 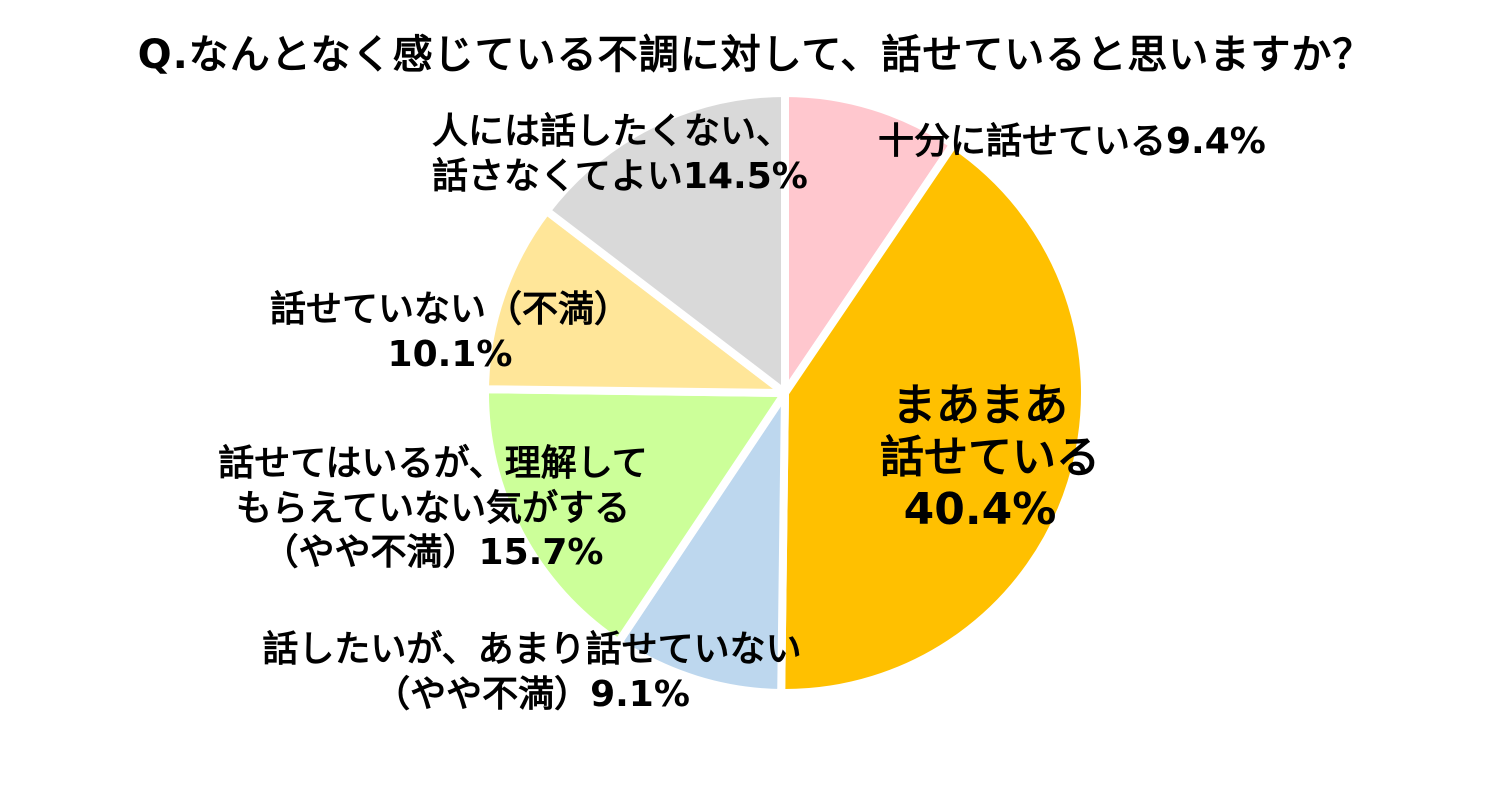 What do you see at coordinates (532, 649) in the screenshot?
I see `slice-label-2-line-0: 話したいが、あまり話せていない` at bounding box center [532, 649].